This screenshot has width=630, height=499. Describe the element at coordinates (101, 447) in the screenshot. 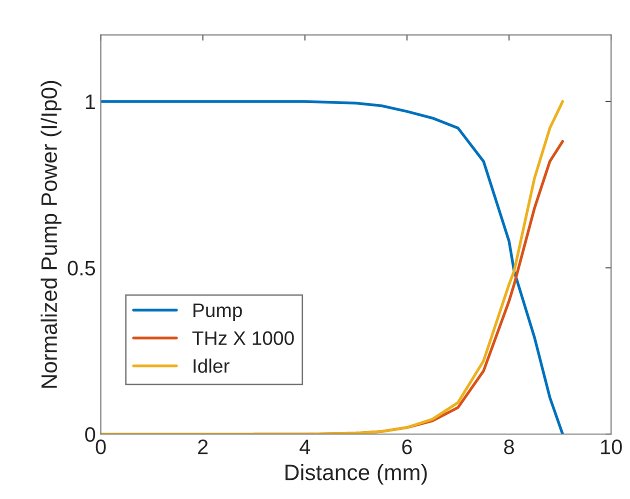

I see `x-tick-label: 0` at that location.